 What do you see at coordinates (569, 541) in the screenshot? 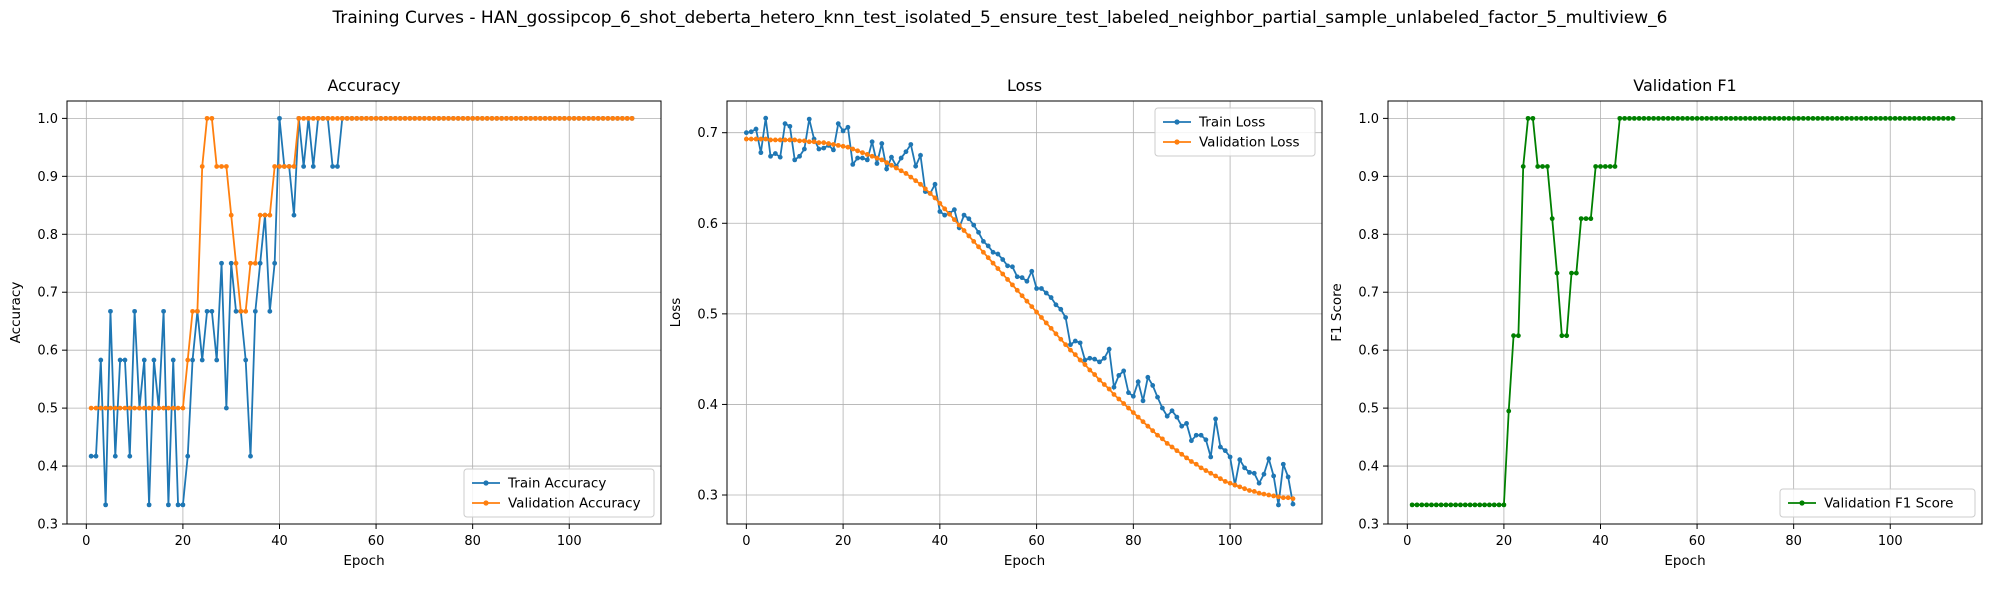
I see `x-tick-label: 100` at bounding box center [569, 541].